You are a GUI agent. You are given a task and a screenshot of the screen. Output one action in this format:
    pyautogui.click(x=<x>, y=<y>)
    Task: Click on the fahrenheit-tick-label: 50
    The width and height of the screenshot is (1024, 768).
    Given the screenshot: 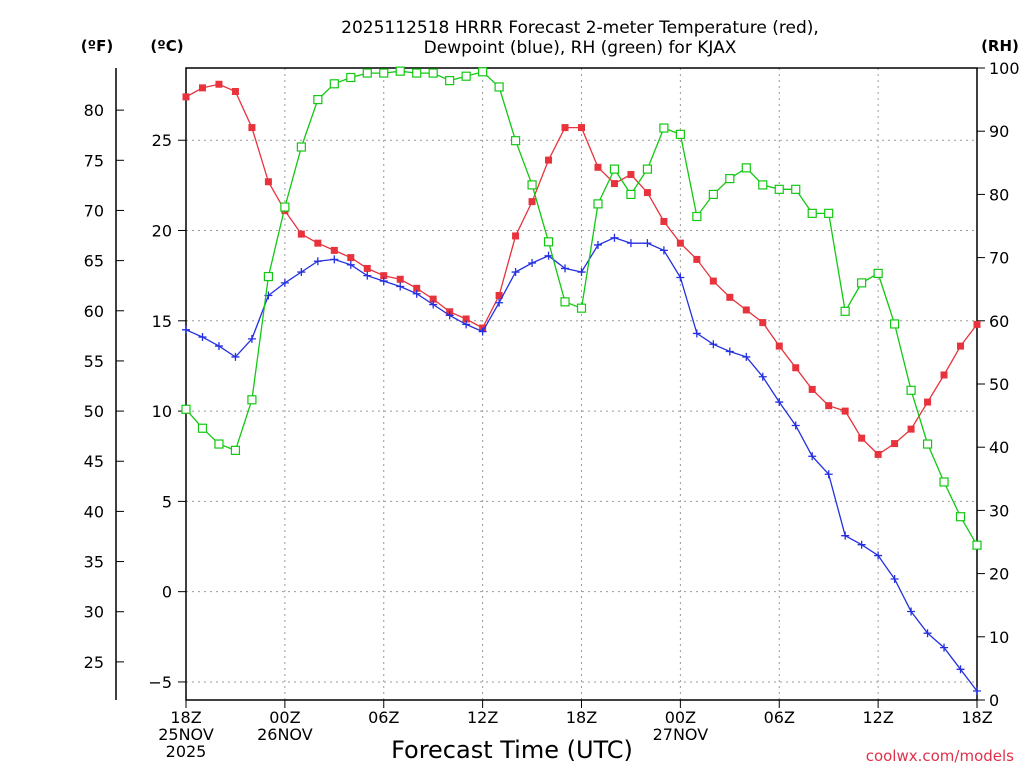 What is the action you would take?
    pyautogui.click(x=94, y=411)
    